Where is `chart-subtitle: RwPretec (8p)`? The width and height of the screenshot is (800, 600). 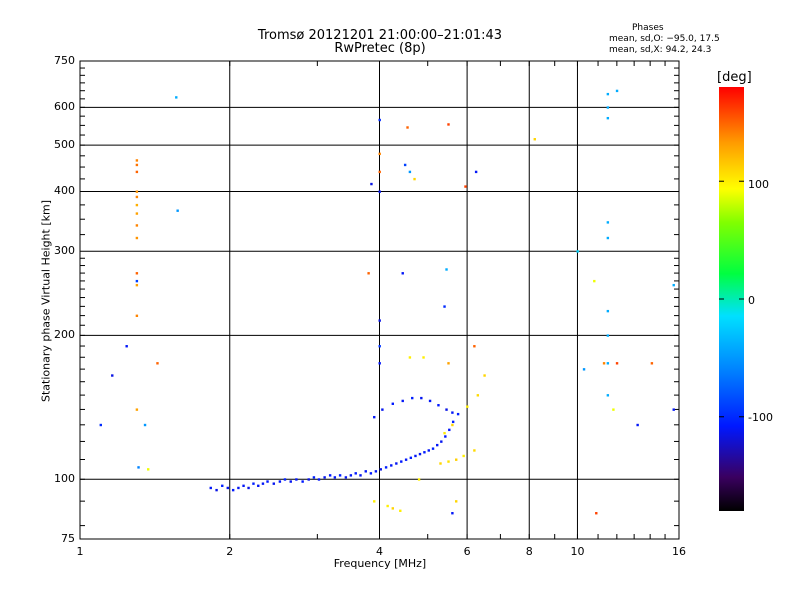
chart-subtitle: RwPretec (8p) is located at coordinates (380, 48).